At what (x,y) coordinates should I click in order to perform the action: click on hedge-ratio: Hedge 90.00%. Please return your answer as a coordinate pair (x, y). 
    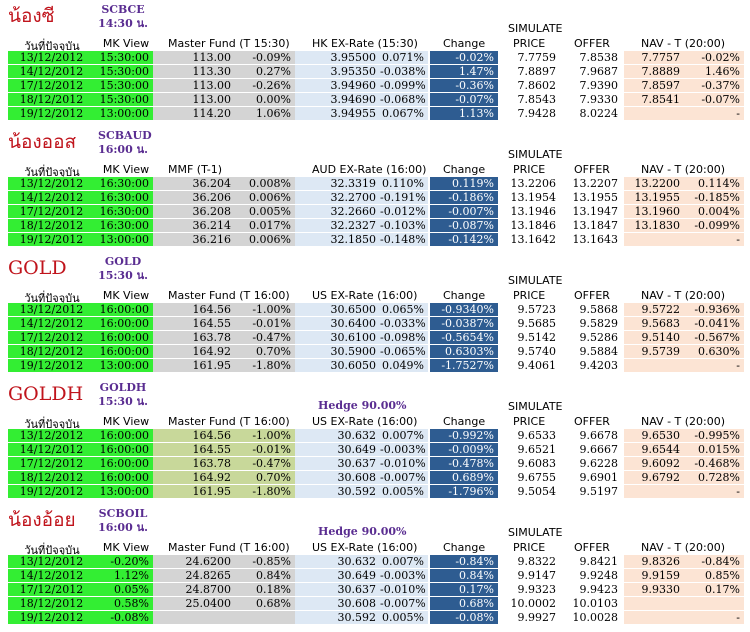
    Looking at the image, I should click on (362, 531).